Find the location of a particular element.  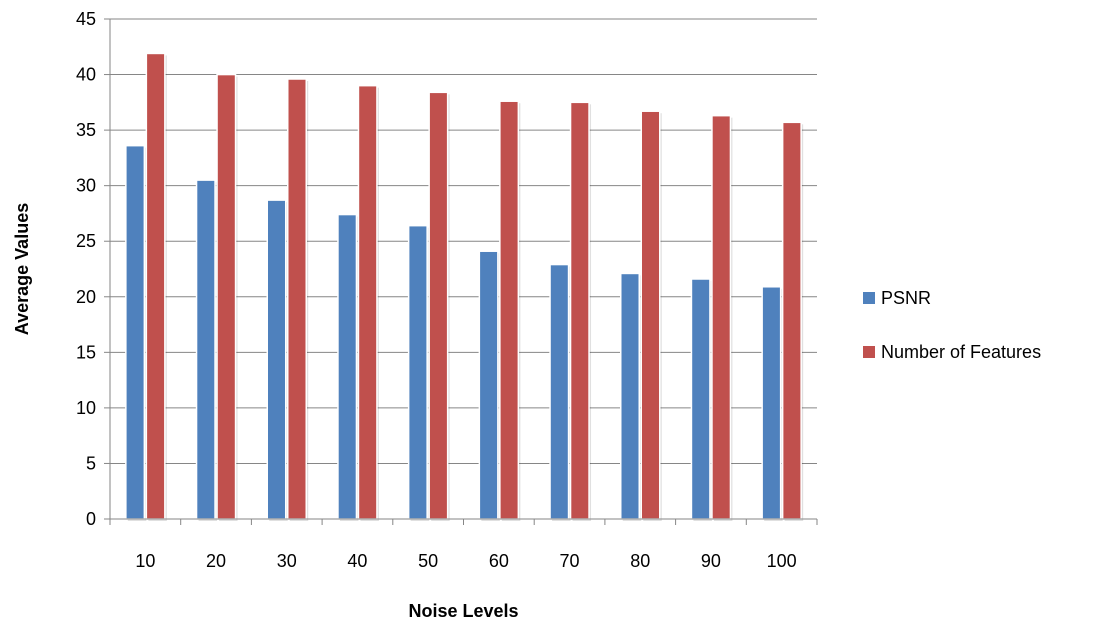

x-tick-label: 10 is located at coordinates (145, 561).